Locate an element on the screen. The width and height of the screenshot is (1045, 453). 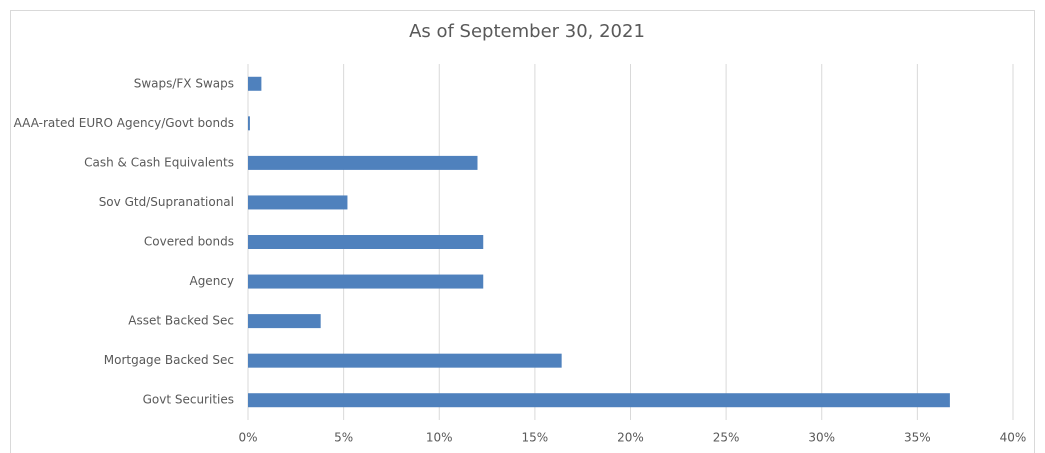
x-tick-label: 30% is located at coordinates (821, 438).